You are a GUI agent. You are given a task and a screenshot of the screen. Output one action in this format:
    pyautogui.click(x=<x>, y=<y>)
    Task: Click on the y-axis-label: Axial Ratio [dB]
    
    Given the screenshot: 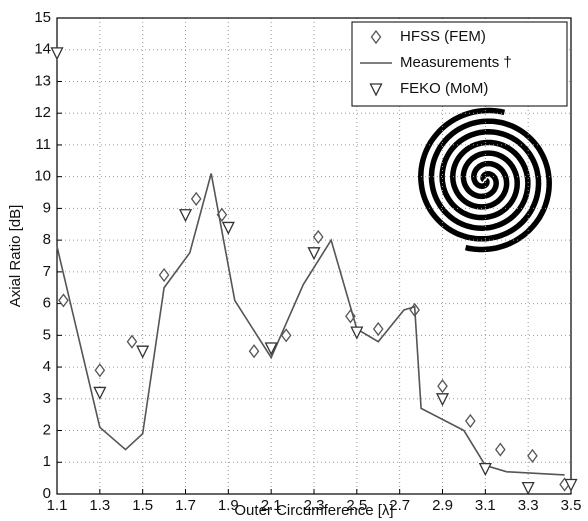 What is the action you would take?
    pyautogui.click(x=15, y=256)
    